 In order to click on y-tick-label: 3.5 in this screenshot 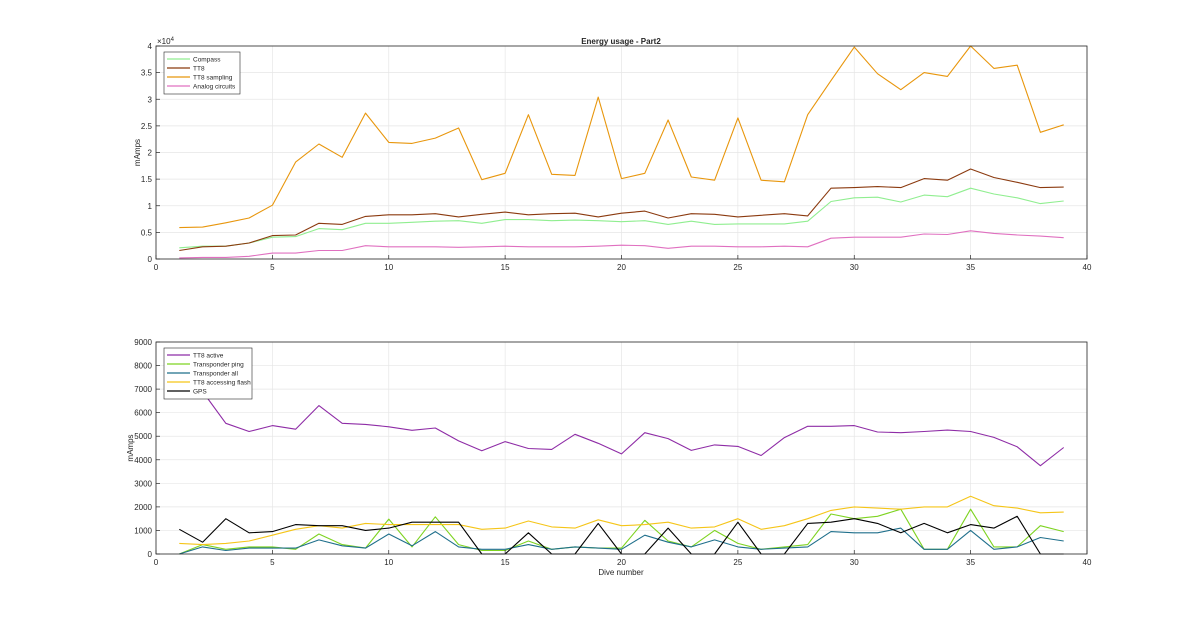, I will do `click(147, 73)`.